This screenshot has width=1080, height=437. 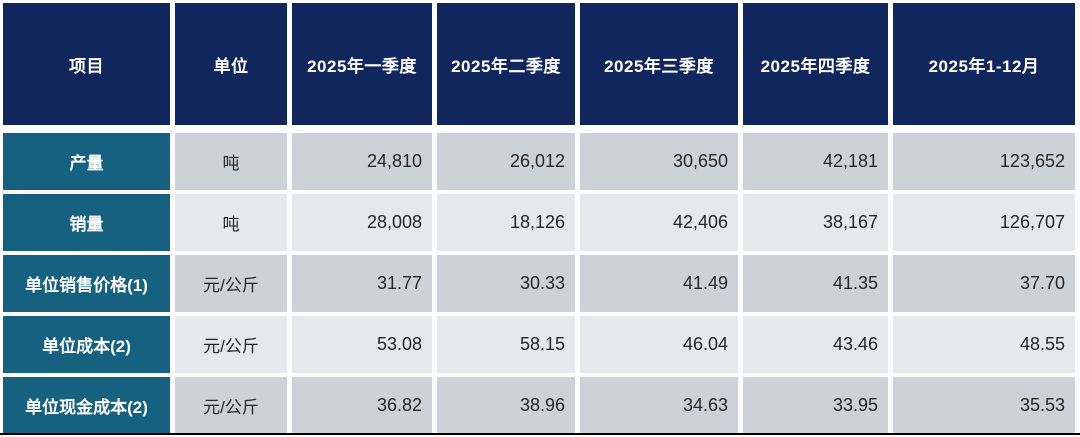 What do you see at coordinates (506, 161) in the screenshot?
I see `value-cell: 26,012` at bounding box center [506, 161].